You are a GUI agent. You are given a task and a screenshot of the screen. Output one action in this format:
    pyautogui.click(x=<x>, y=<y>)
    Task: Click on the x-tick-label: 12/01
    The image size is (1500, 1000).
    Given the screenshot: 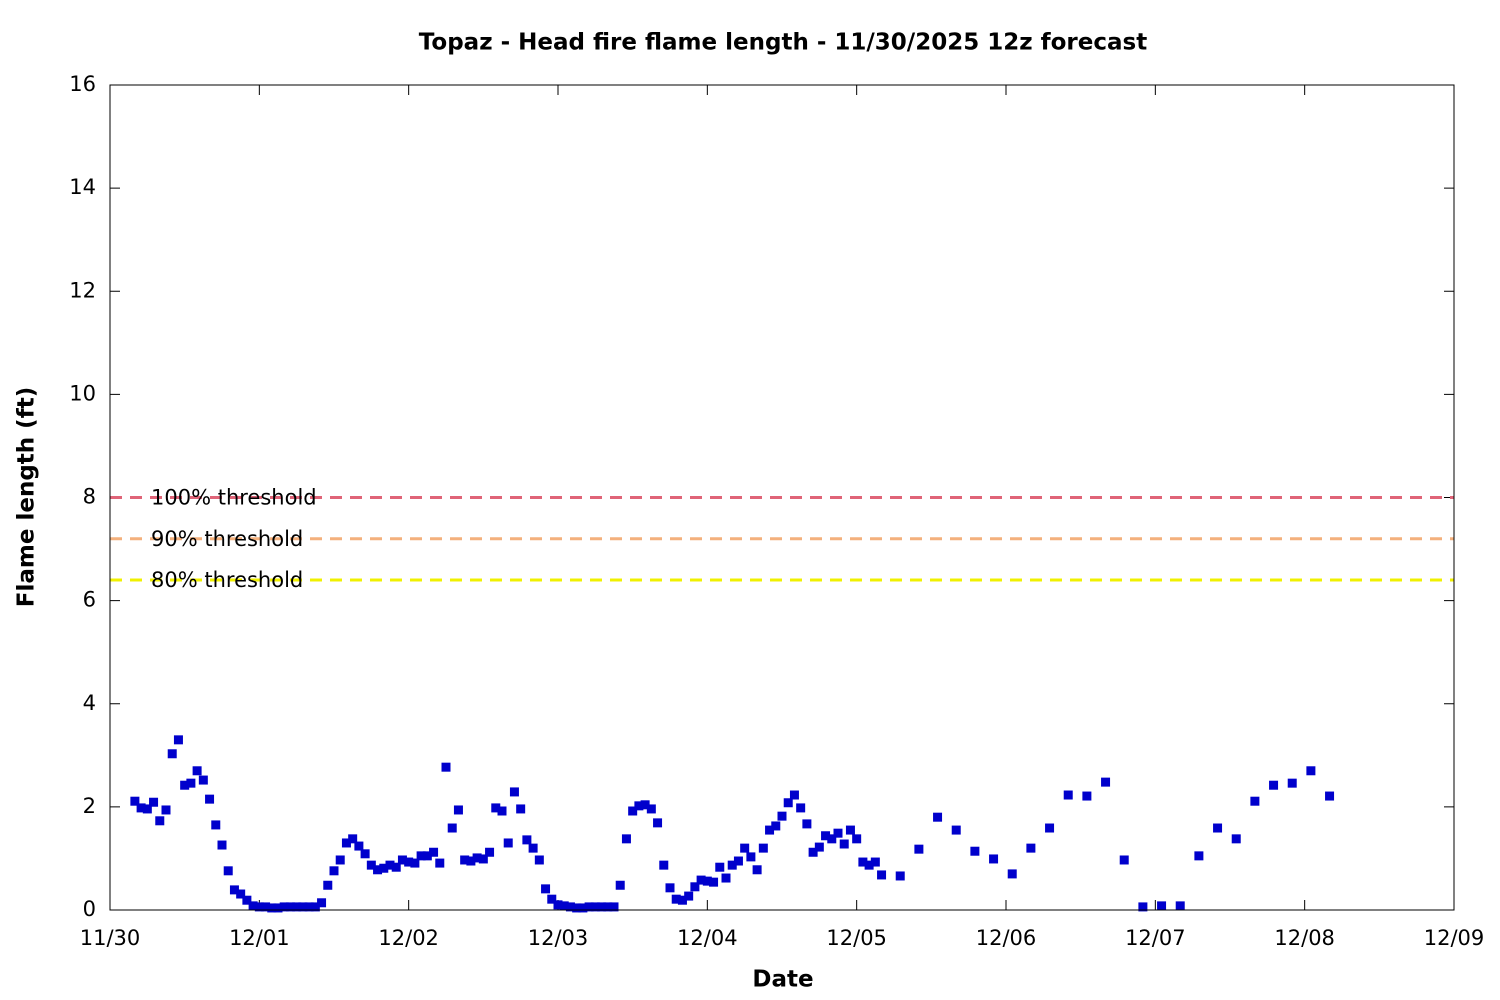 What is the action you would take?
    pyautogui.click(x=259, y=938)
    